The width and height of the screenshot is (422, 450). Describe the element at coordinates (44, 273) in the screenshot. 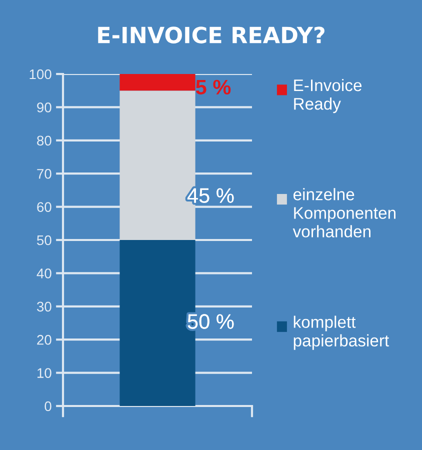

I see `y-tick-label: 40` at that location.